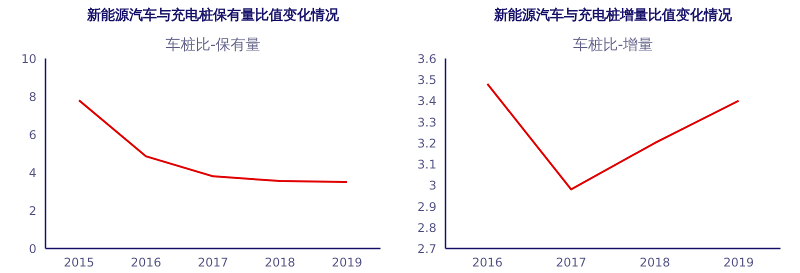  I want to click on x-tick-label: 2015, so click(79, 263).